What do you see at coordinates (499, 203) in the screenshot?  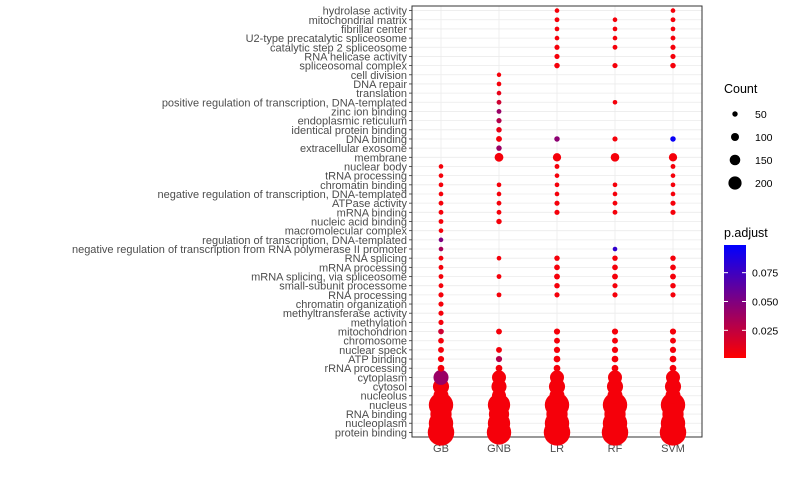 I see `point-gnb-atpase-activity` at bounding box center [499, 203].